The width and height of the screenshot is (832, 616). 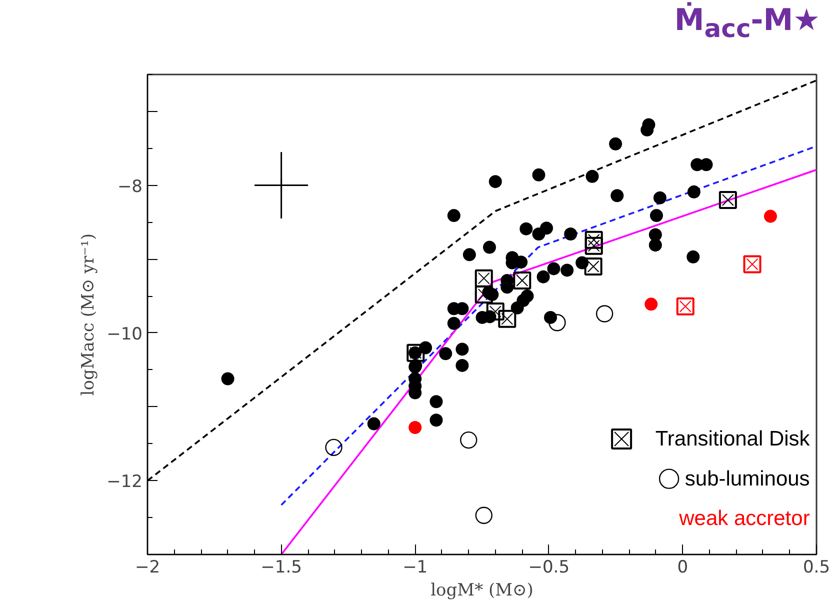 What do you see at coordinates (281, 568) in the screenshot?
I see `x-tick-label: −1.5` at bounding box center [281, 568].